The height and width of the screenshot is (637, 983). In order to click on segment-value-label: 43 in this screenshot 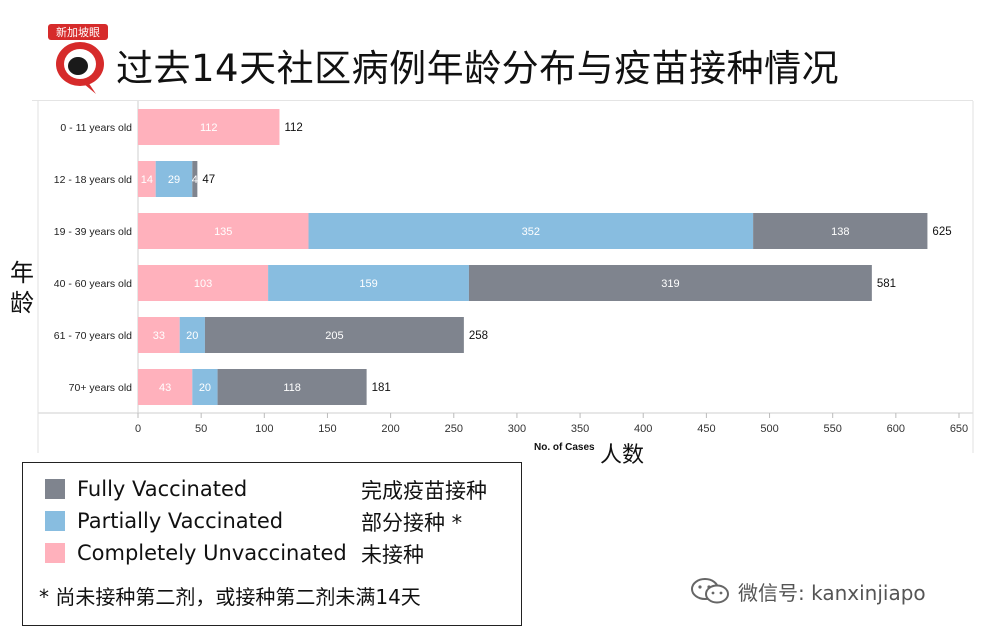, I will do `click(165, 388)`.